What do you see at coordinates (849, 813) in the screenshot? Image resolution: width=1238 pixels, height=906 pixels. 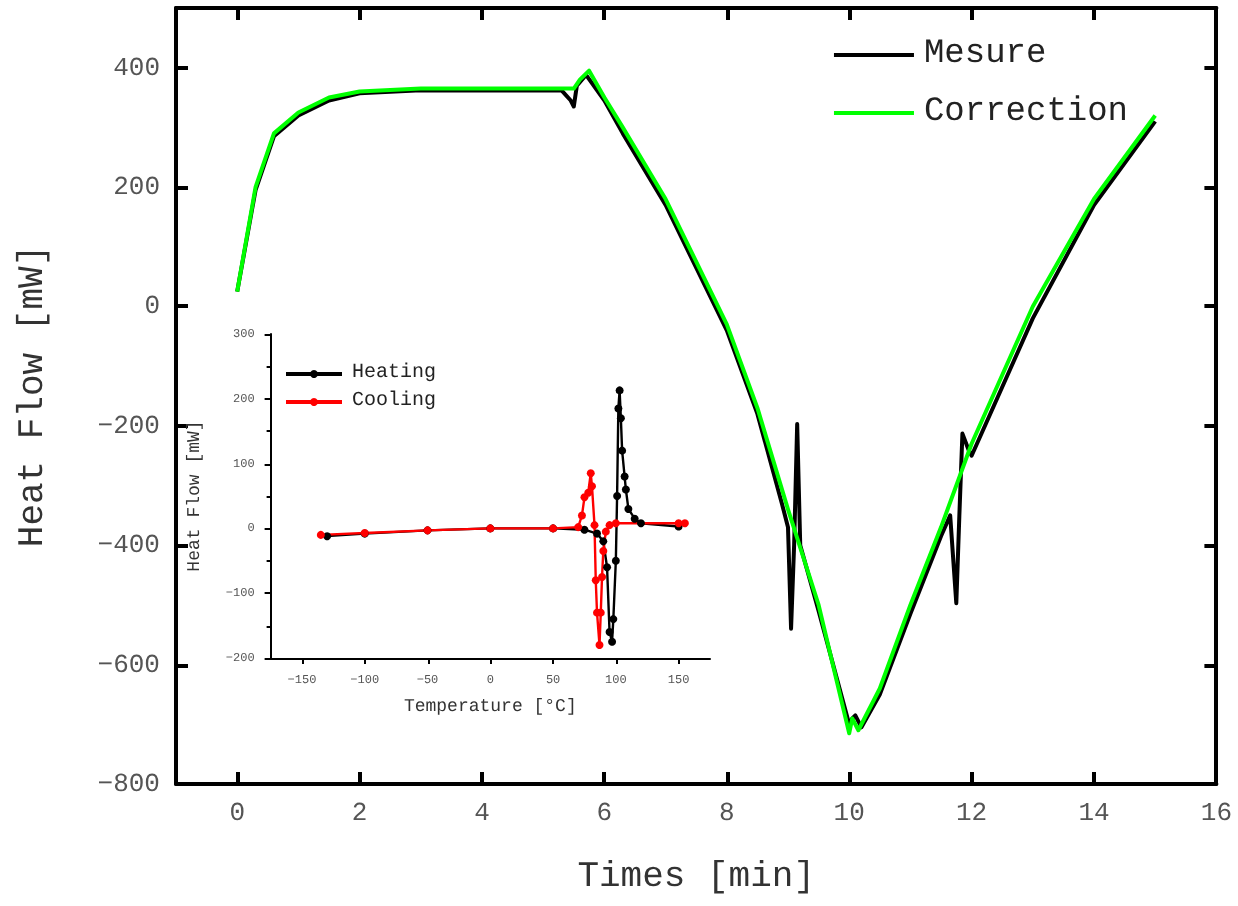 I see `x-tick-label: 10` at bounding box center [849, 813].